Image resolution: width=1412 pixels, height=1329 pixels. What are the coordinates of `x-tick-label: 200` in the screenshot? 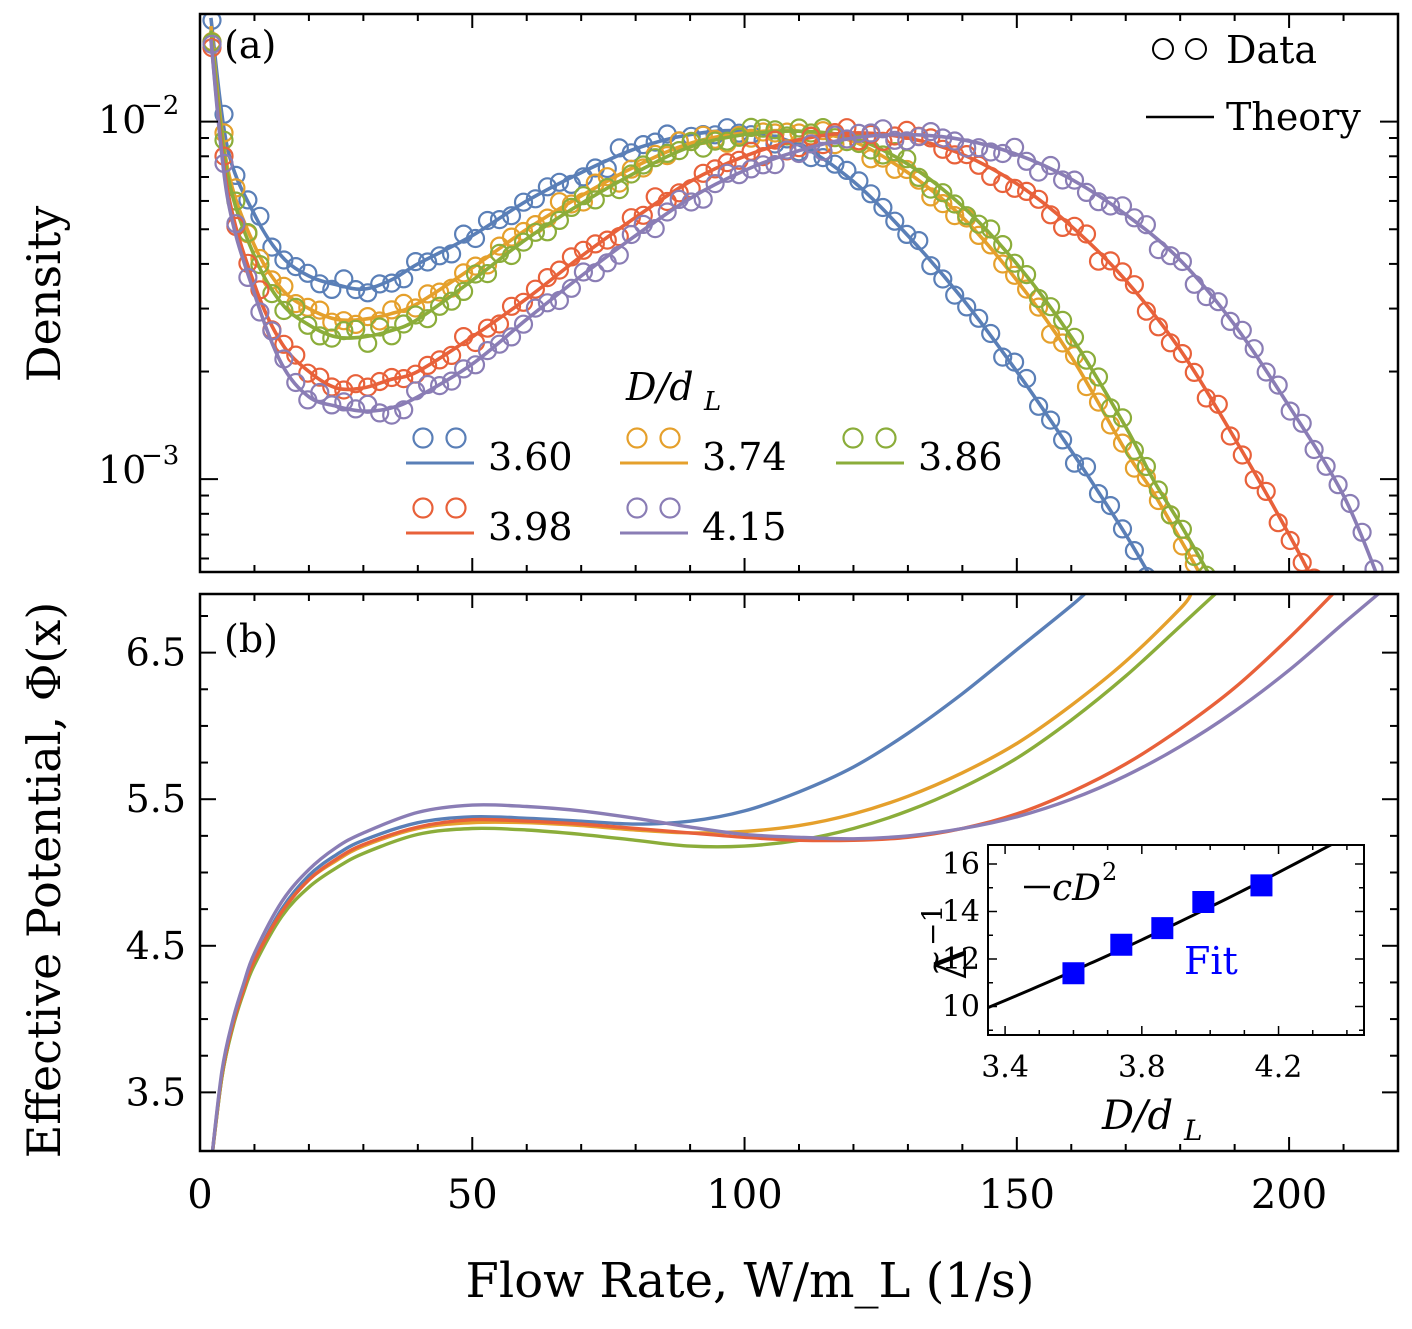 It's located at (1289, 1195).